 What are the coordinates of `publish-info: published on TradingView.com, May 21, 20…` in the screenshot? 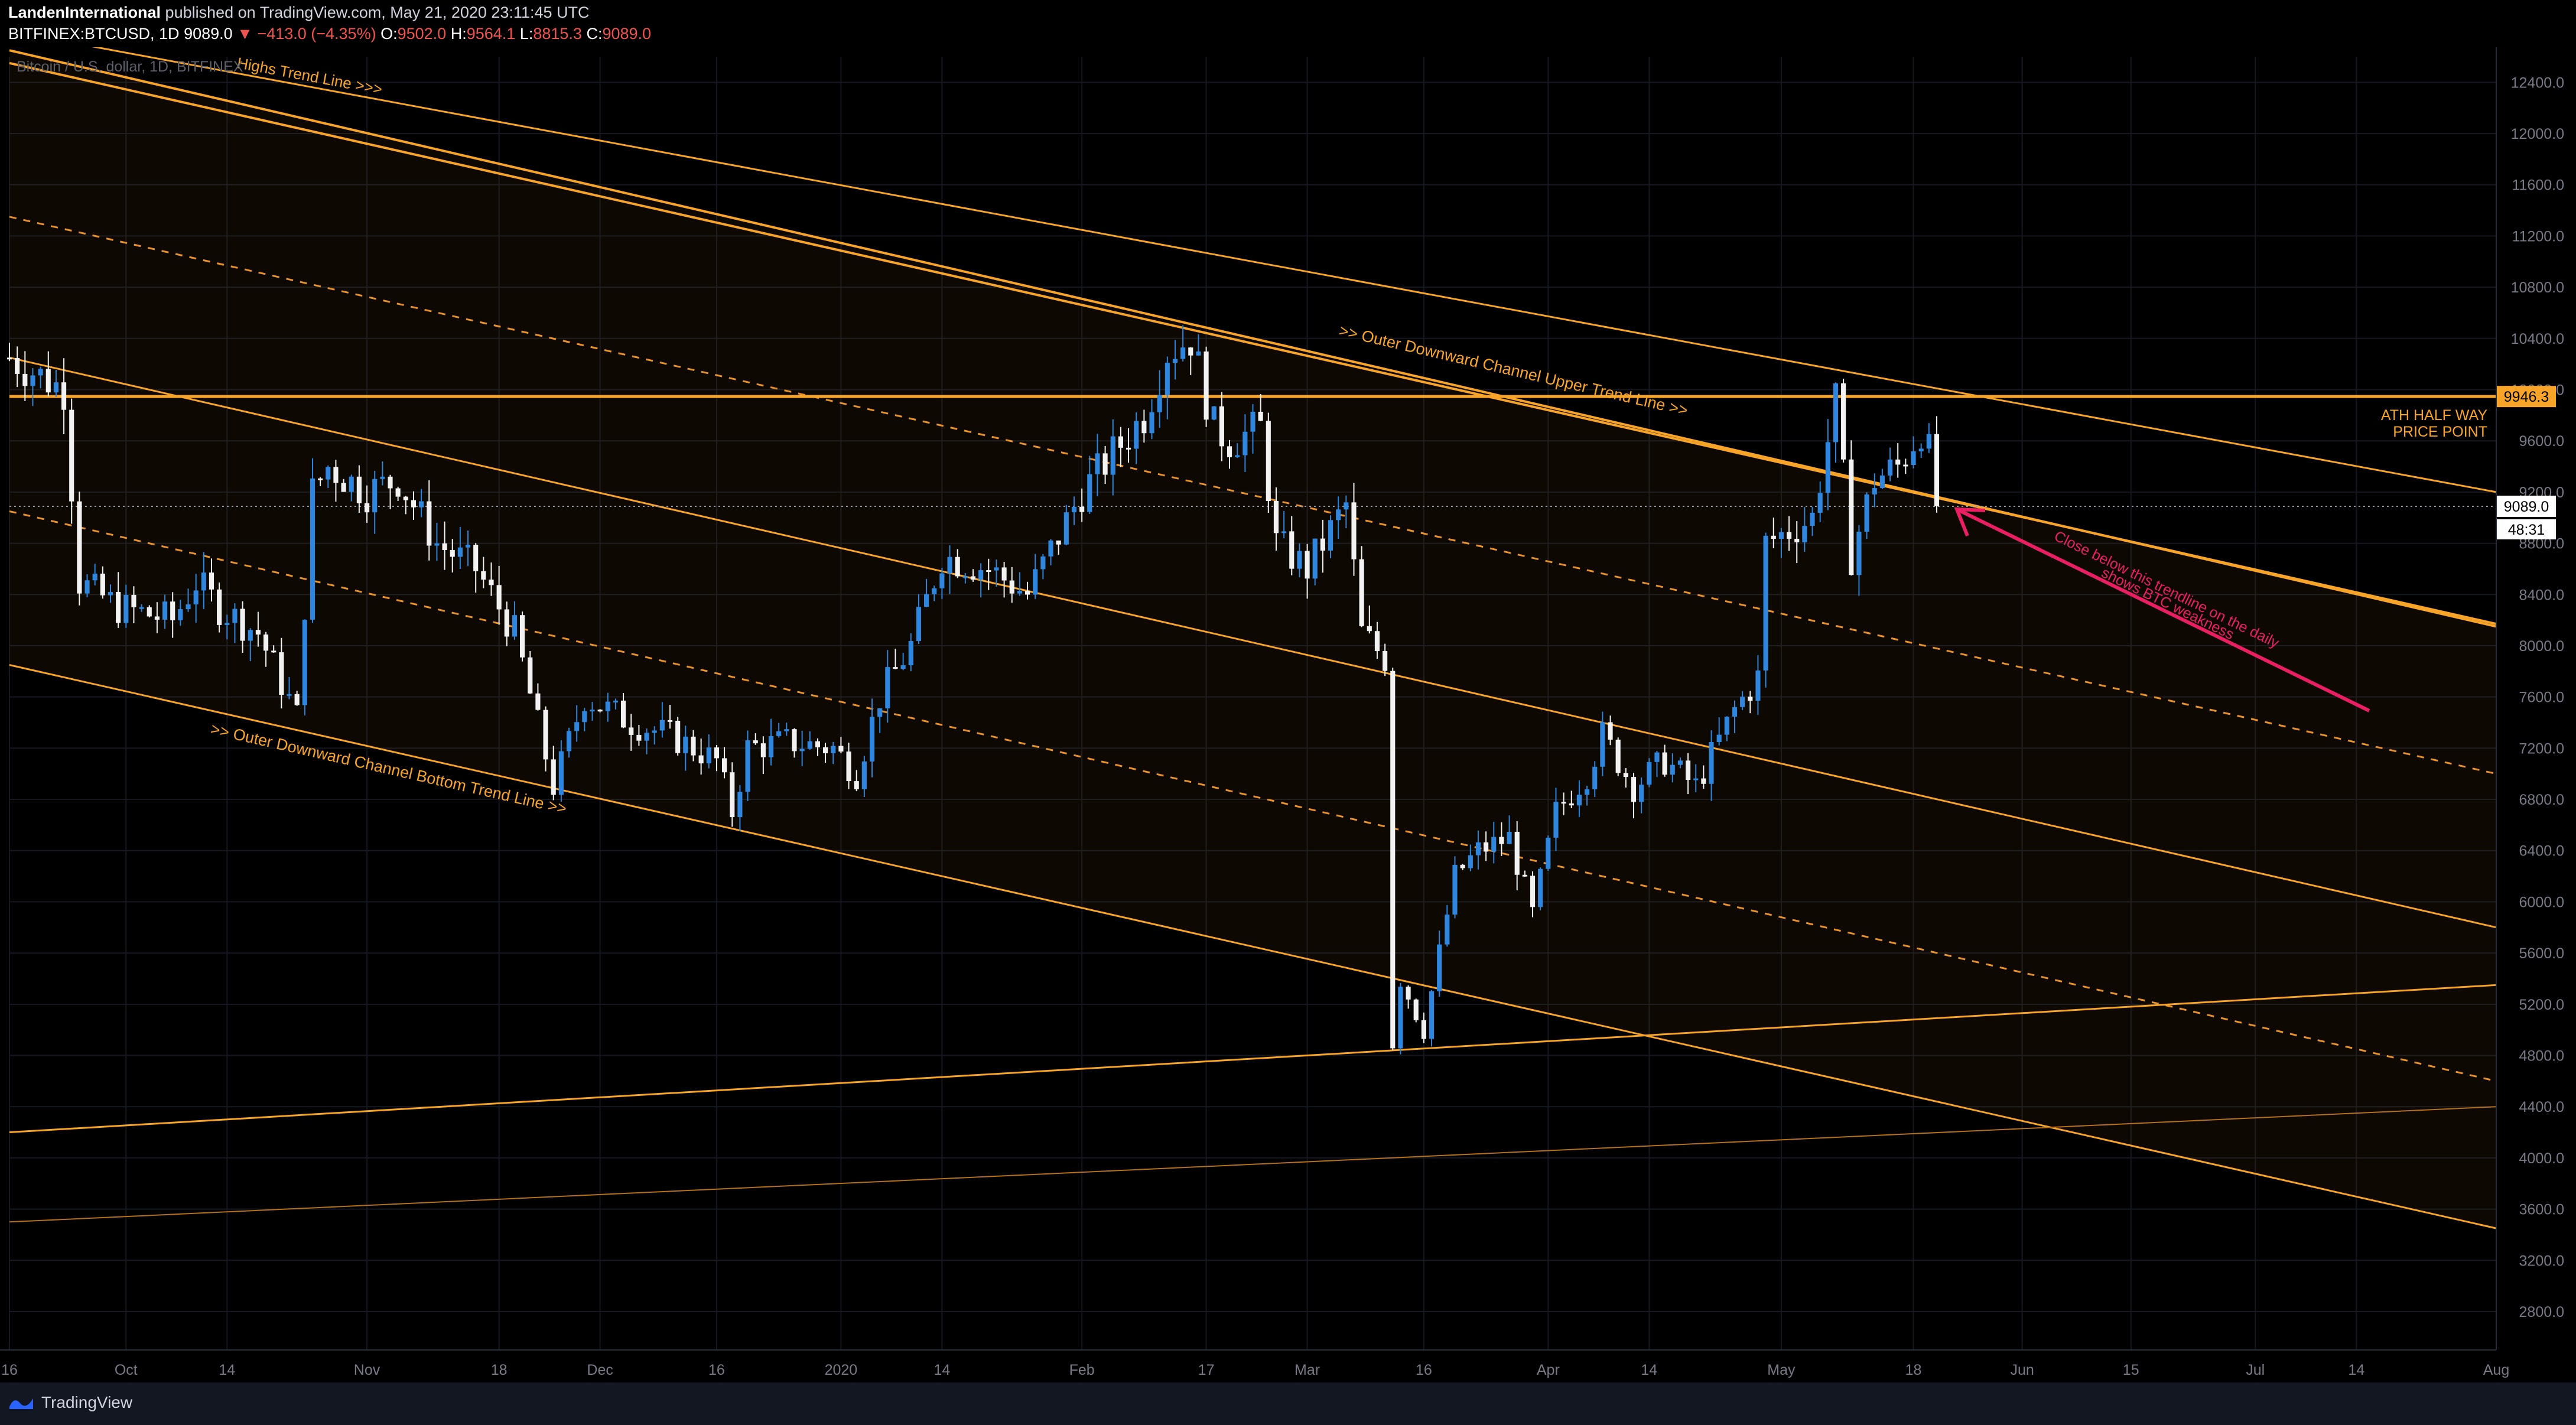 It's located at (378, 12).